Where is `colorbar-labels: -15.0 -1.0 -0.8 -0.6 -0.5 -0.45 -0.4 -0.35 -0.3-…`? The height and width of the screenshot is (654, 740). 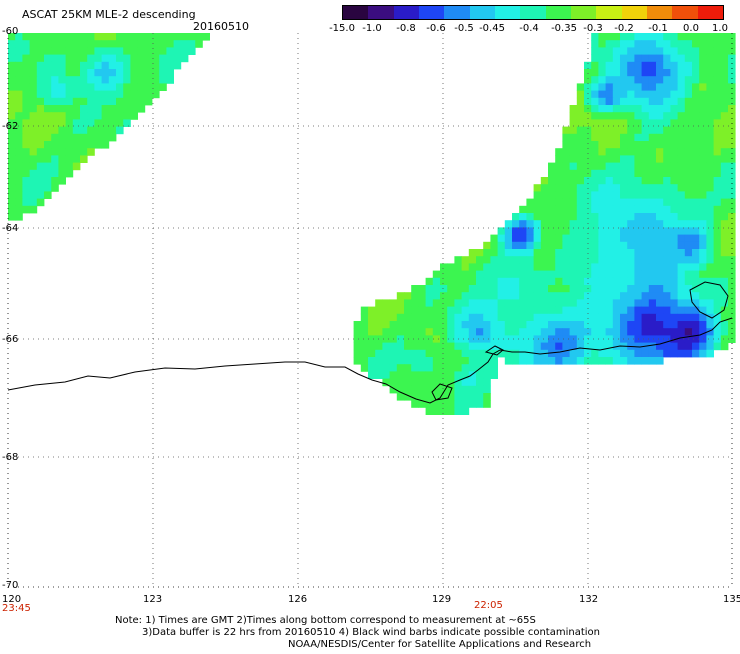
colorbar-labels: -15.0 -1.0 -0.8 -0.6 -0.5 -0.45 -0.4 -0.35 -0.3-… is located at coordinates (534, 30).